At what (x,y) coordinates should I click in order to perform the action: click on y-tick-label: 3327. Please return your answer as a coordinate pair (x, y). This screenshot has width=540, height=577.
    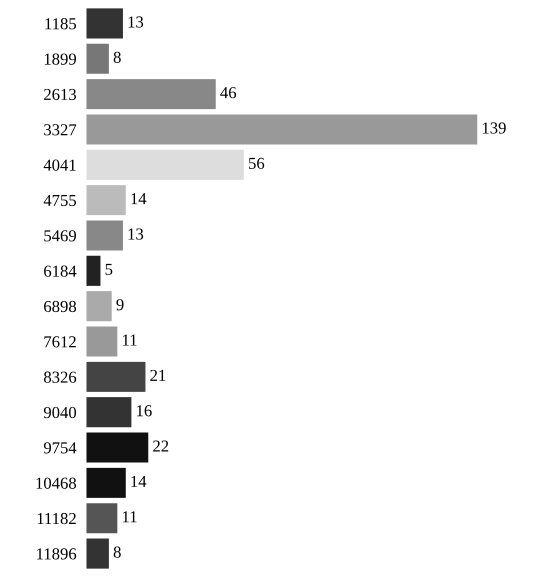
    Looking at the image, I should click on (60, 130).